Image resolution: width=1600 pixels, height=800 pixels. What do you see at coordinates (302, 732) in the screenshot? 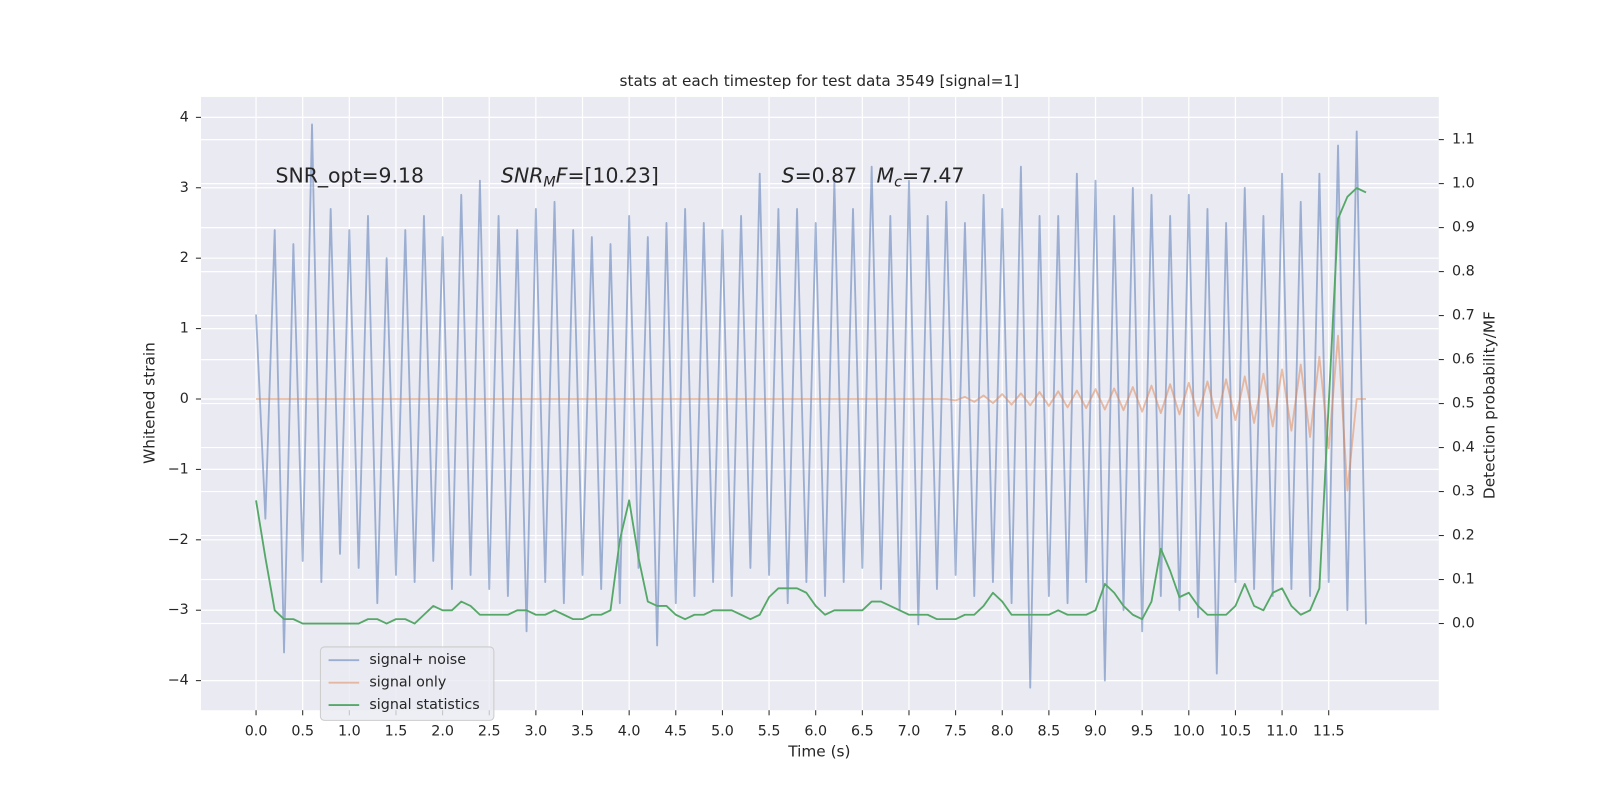
I see `x-tick-label: 0.5` at bounding box center [302, 732].